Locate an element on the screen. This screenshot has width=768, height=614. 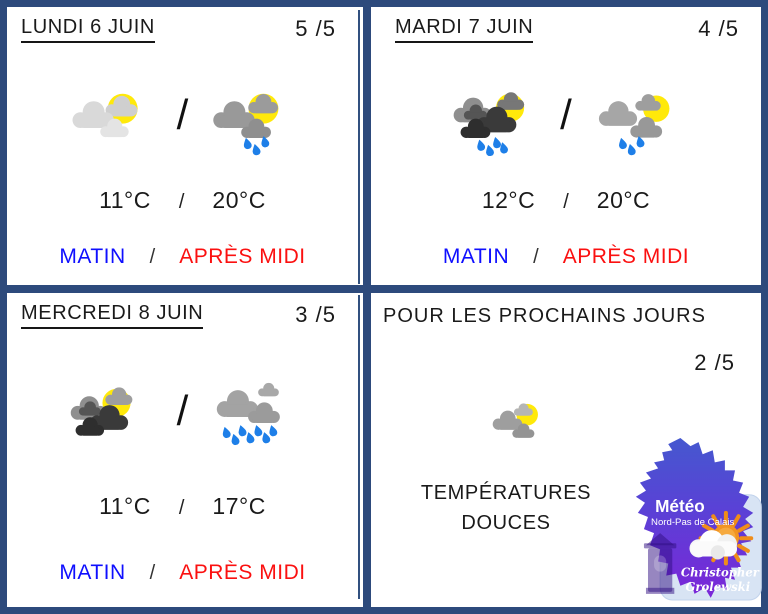
day-score: 5 /5 is located at coordinates (315, 28).